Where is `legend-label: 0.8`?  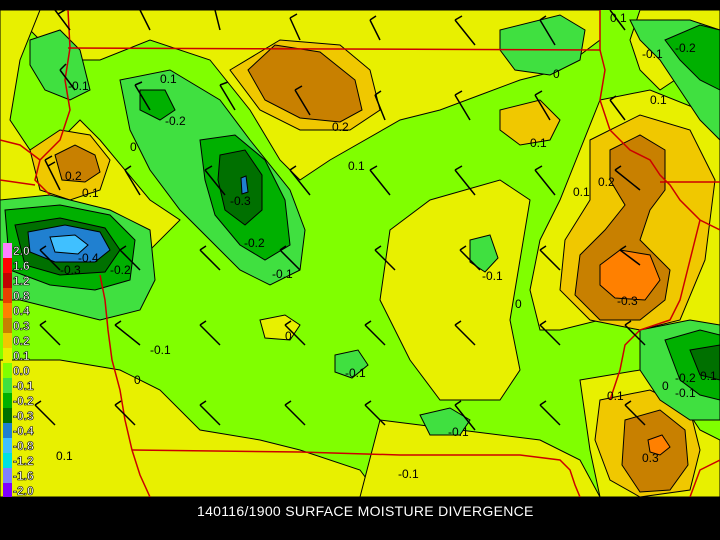
legend-label: 0.8 is located at coordinates (21, 296).